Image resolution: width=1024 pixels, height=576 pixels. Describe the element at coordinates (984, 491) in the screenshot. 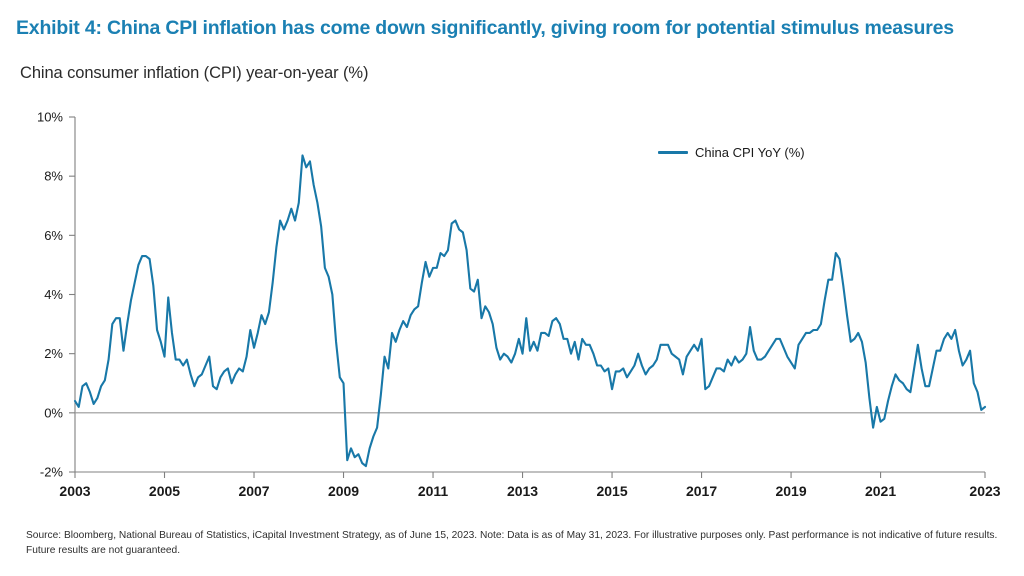

I see `x-axis-tick-label: 2023` at that location.